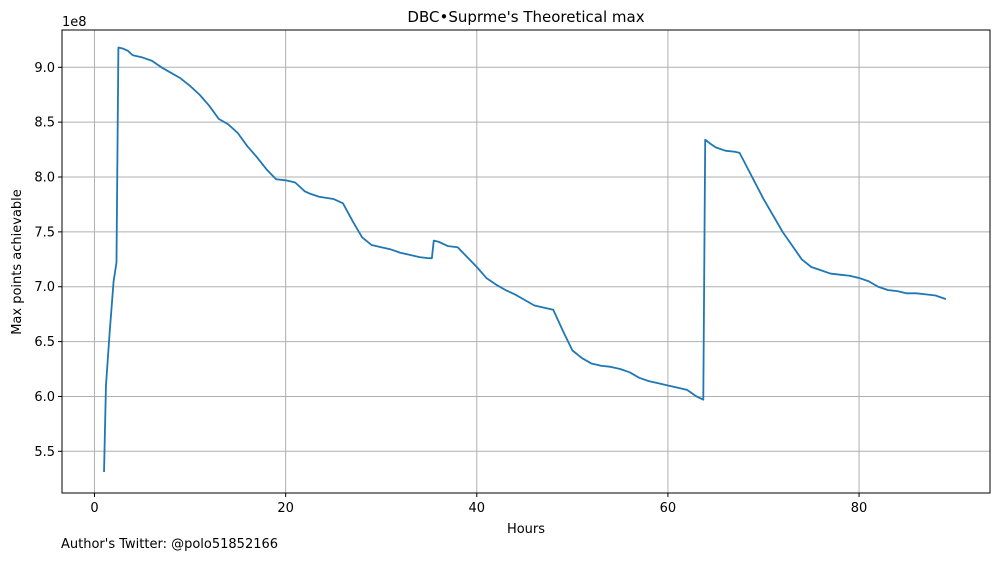  I want to click on y-tick-label: 6.5, so click(44, 342).